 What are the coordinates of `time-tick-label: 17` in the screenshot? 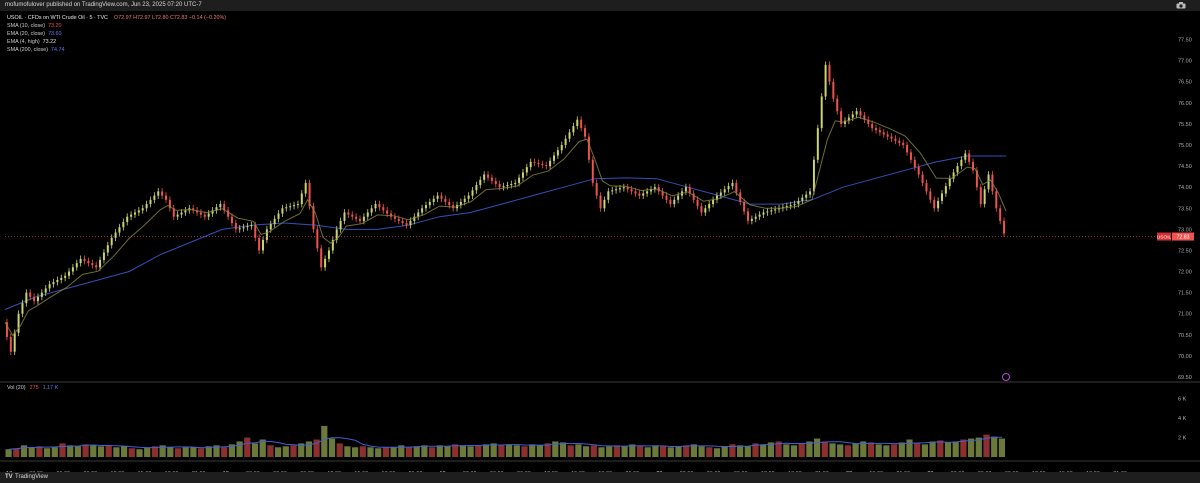 It's located at (9, 471).